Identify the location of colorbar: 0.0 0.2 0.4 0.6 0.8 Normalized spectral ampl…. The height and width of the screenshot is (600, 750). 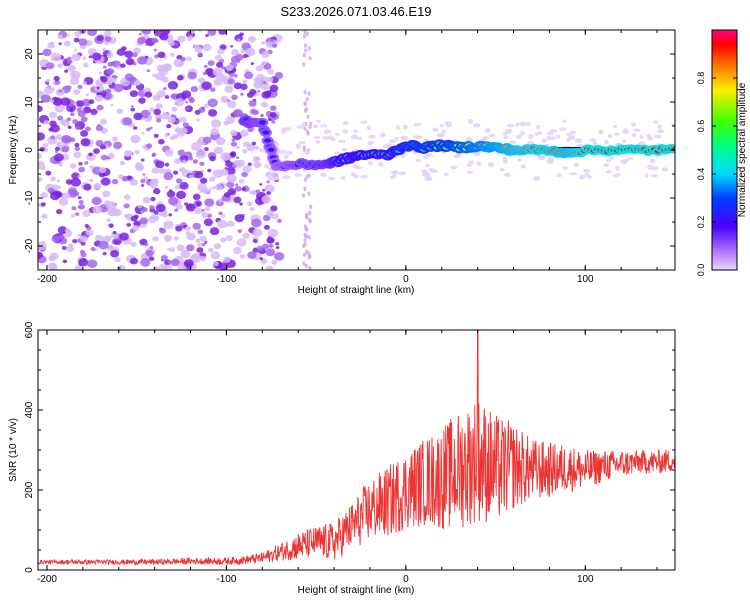
(722, 153).